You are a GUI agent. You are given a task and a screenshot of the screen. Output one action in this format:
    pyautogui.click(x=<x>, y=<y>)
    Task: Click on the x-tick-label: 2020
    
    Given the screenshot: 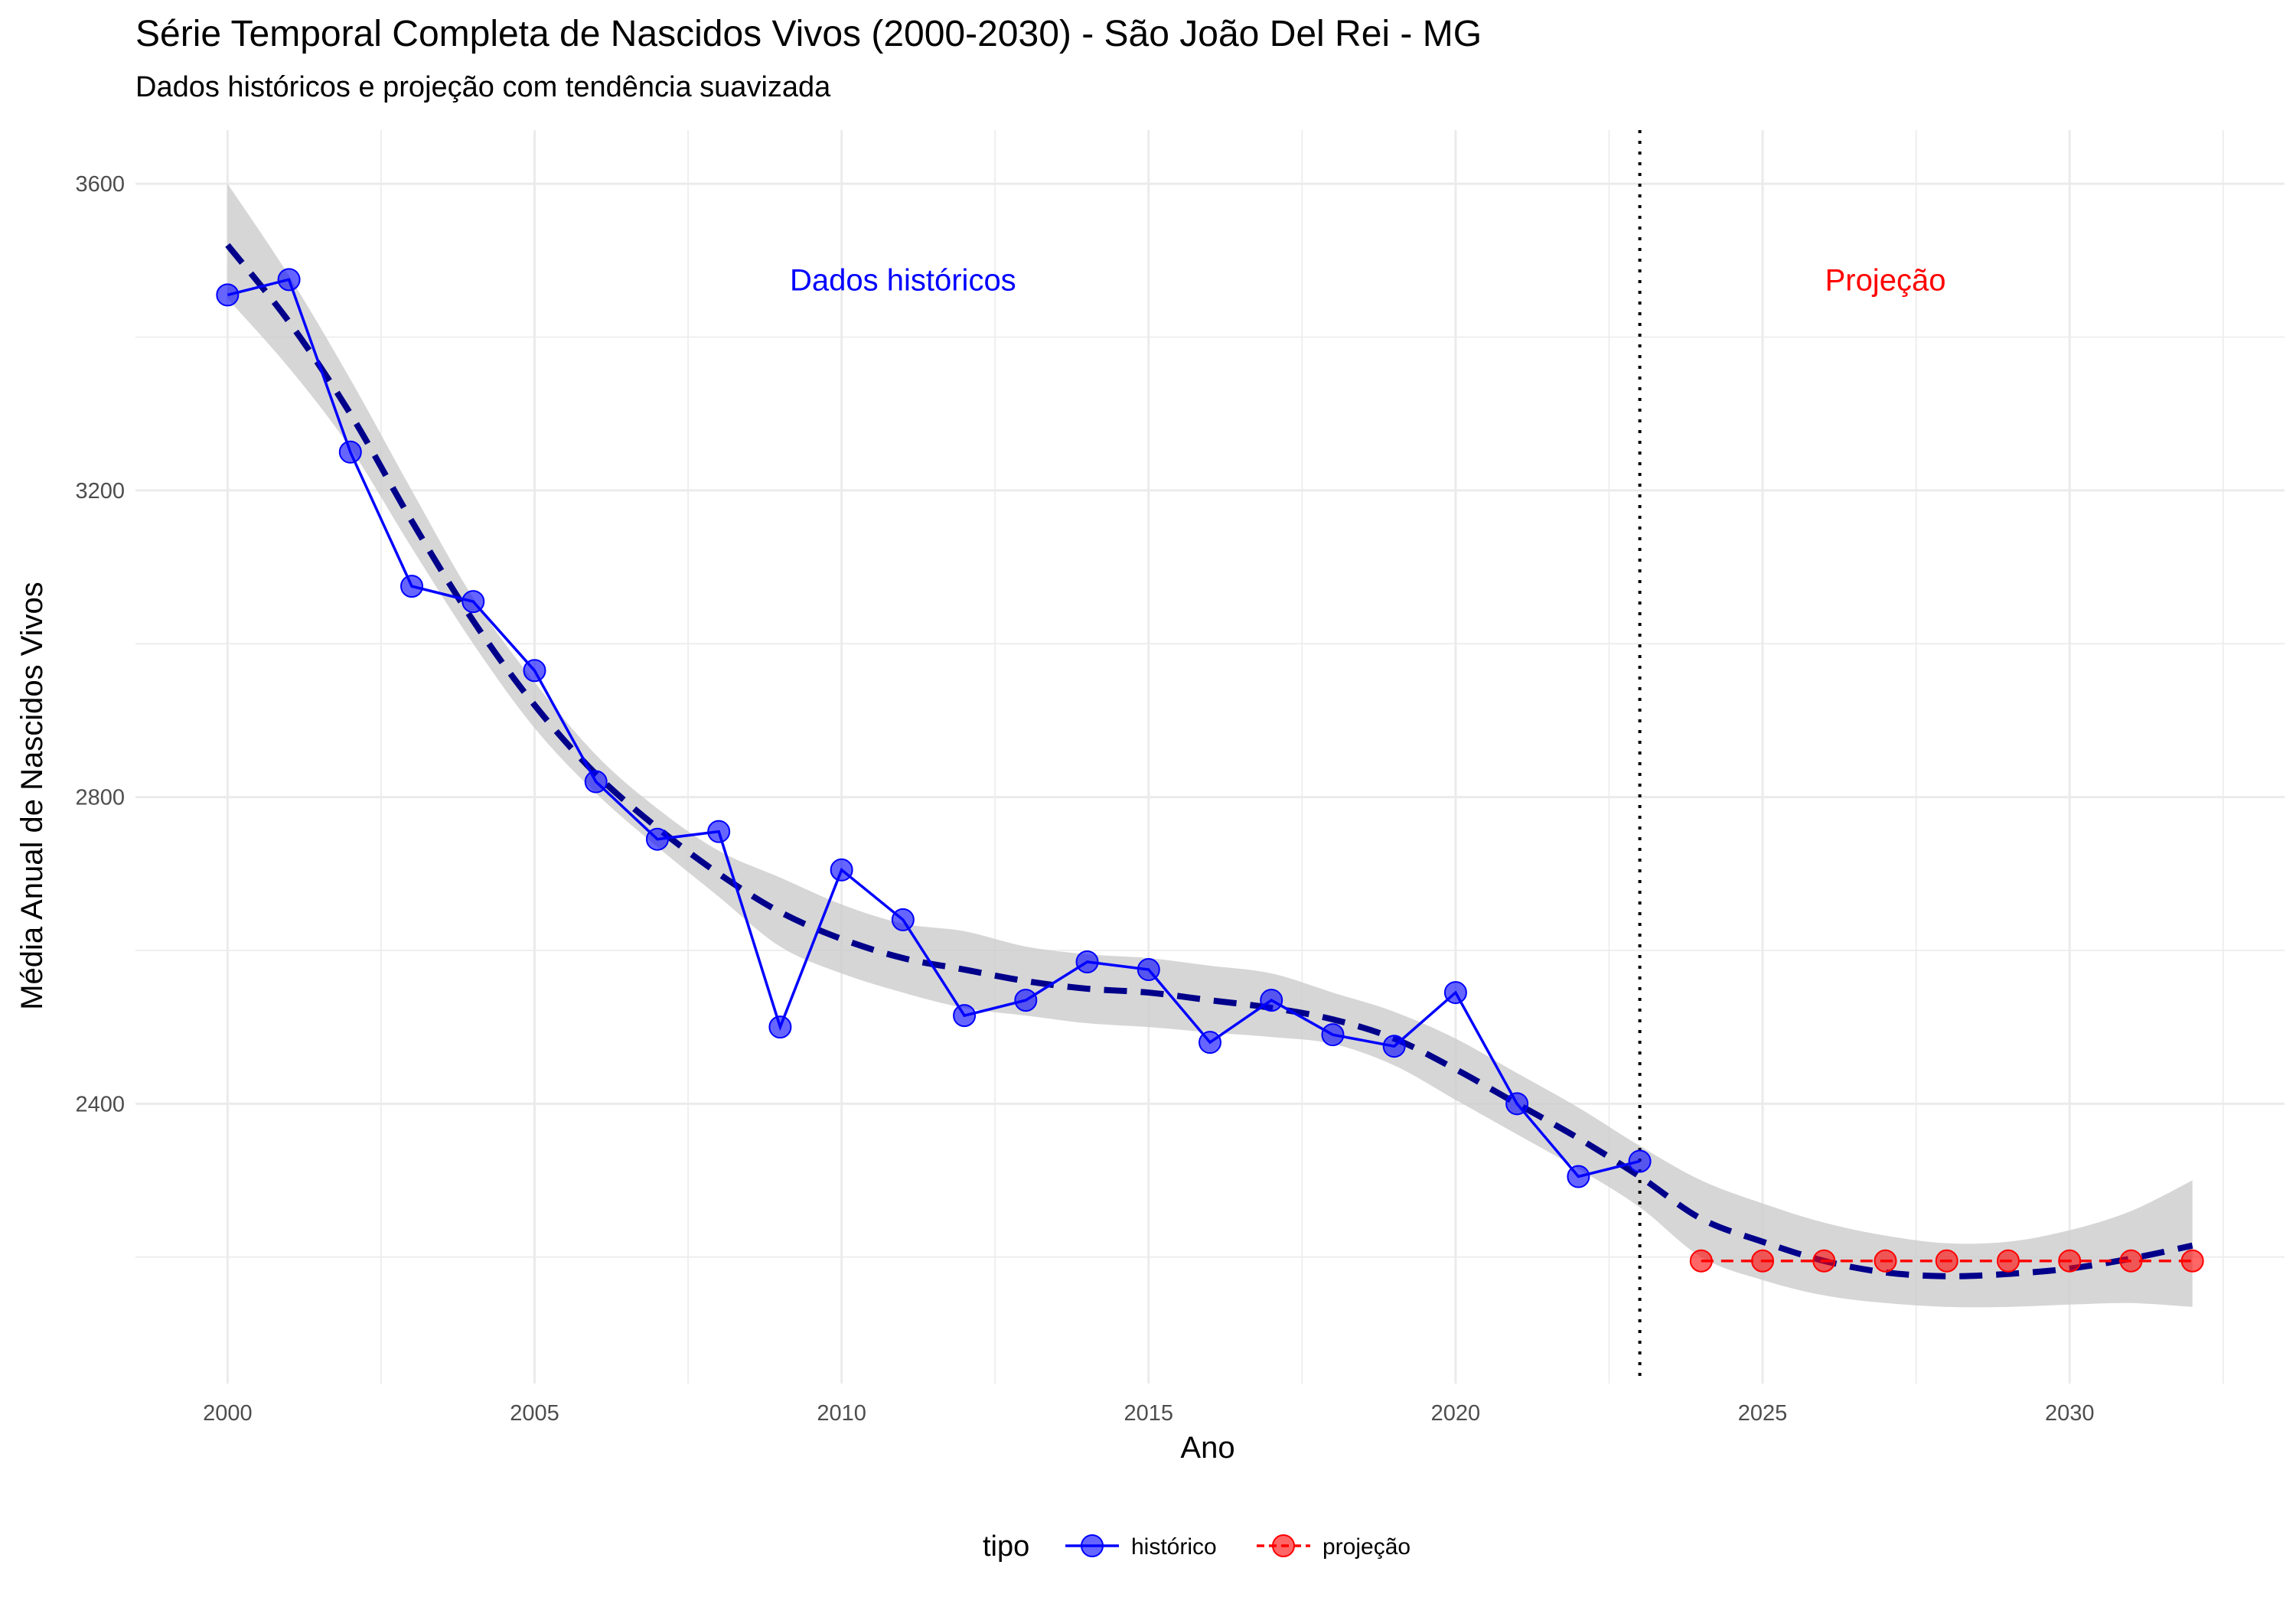 What is the action you would take?
    pyautogui.click(x=1456, y=1413)
    